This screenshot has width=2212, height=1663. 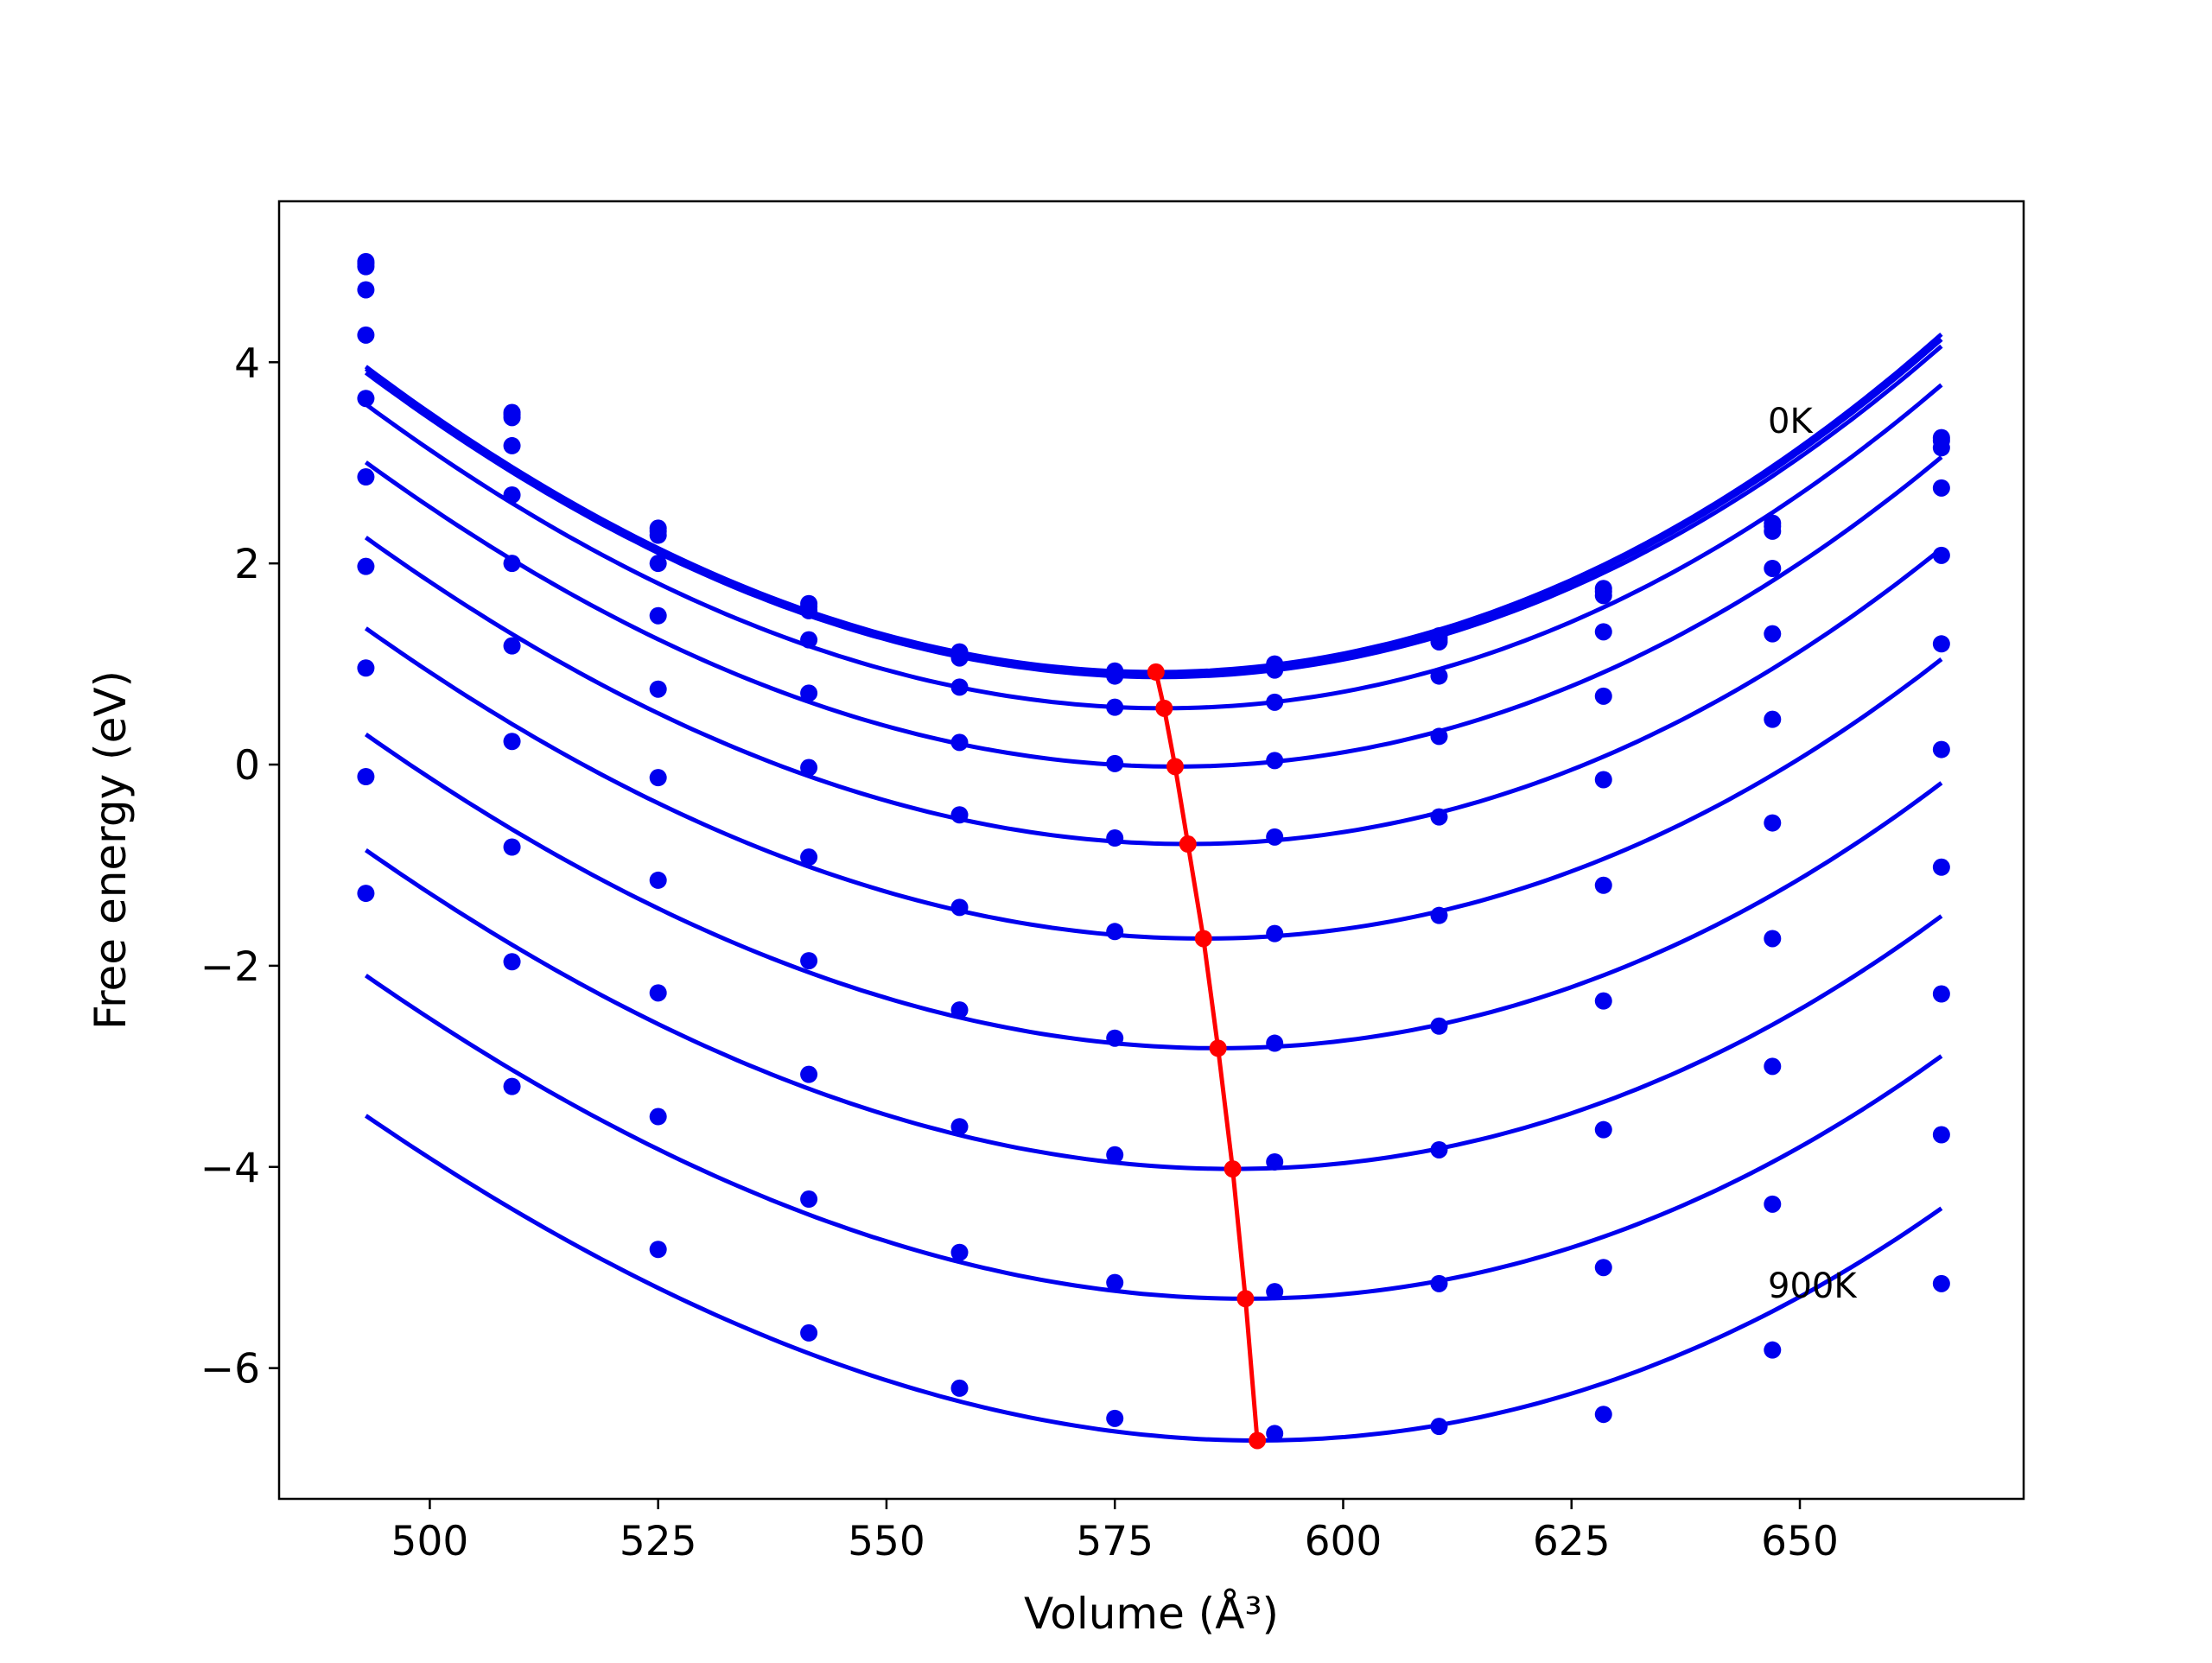 What do you see at coordinates (230, 967) in the screenshot?
I see `y-tick-label: −2` at bounding box center [230, 967].